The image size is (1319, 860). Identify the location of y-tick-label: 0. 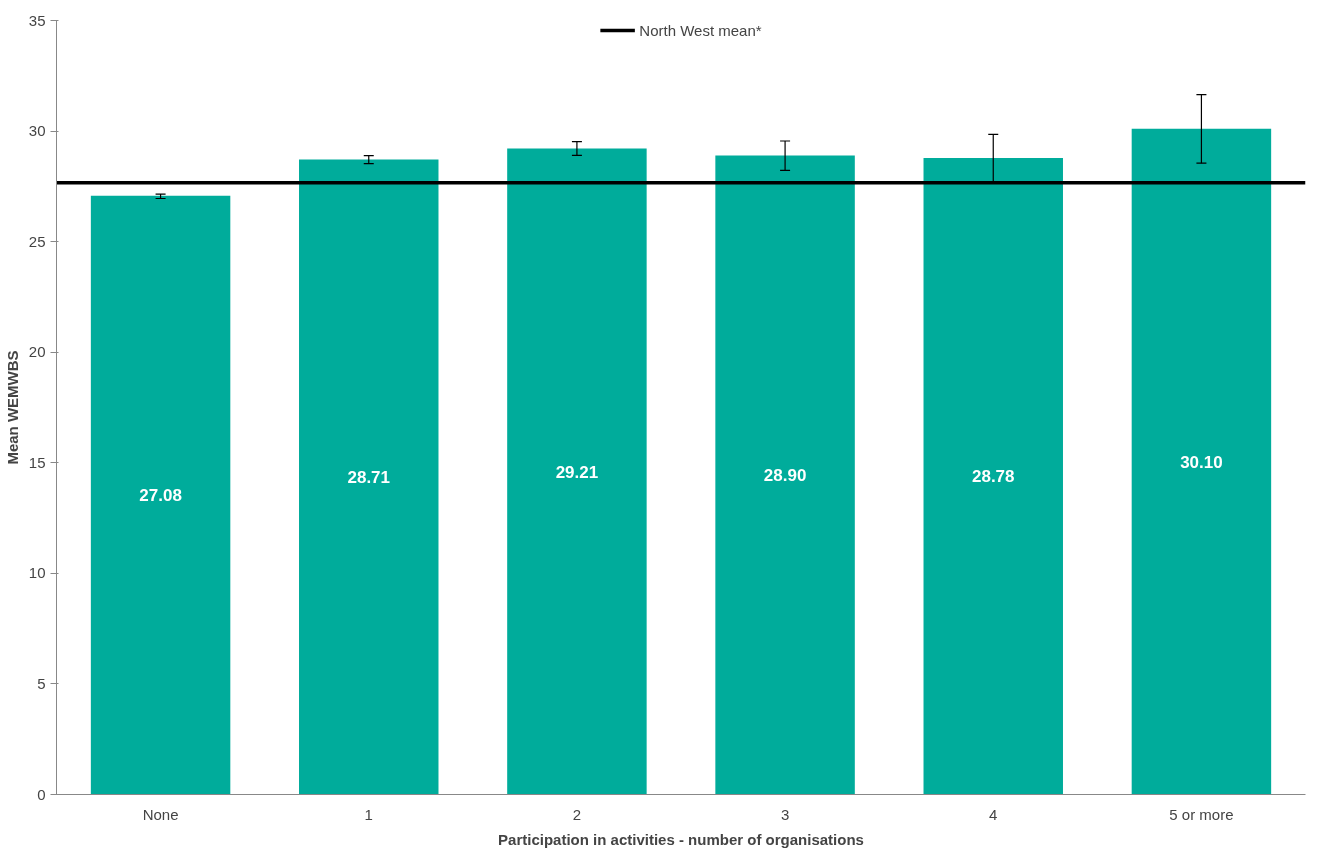
(41, 794).